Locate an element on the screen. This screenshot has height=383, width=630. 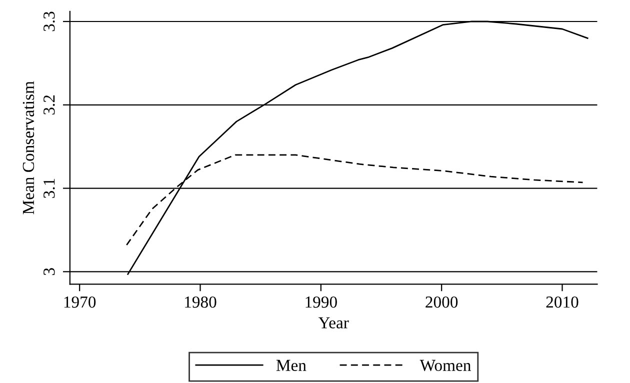
y-tick-label: 3.3 is located at coordinates (49, 22).